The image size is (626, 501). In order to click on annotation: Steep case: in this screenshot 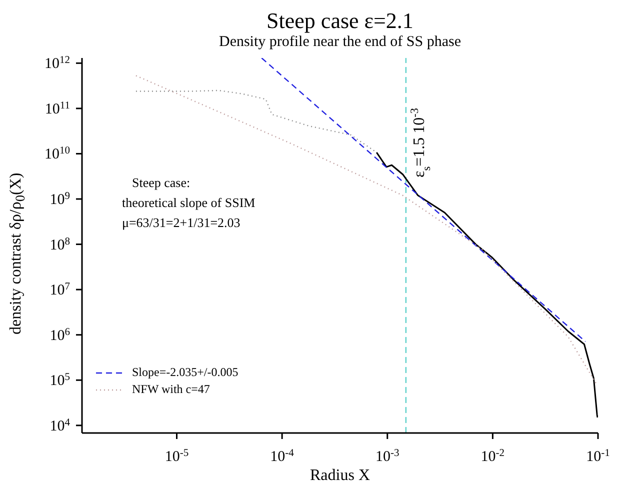, I will do `click(161, 183)`.